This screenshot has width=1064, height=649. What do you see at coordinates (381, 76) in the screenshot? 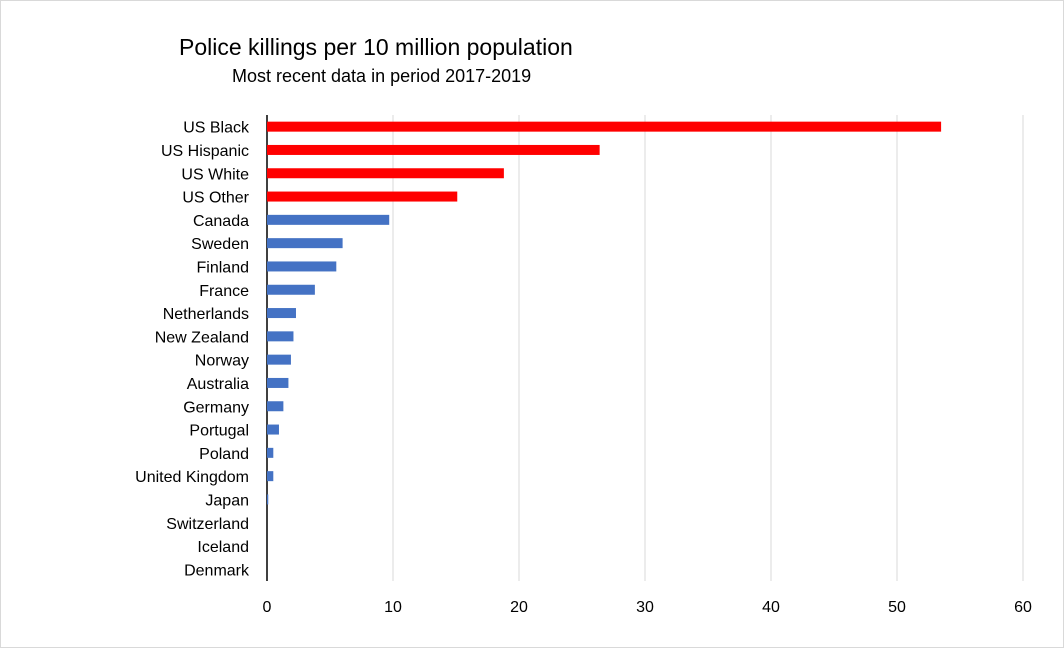
I see `chart-subtitle: Most recent data in period 2017-2019` at bounding box center [381, 76].